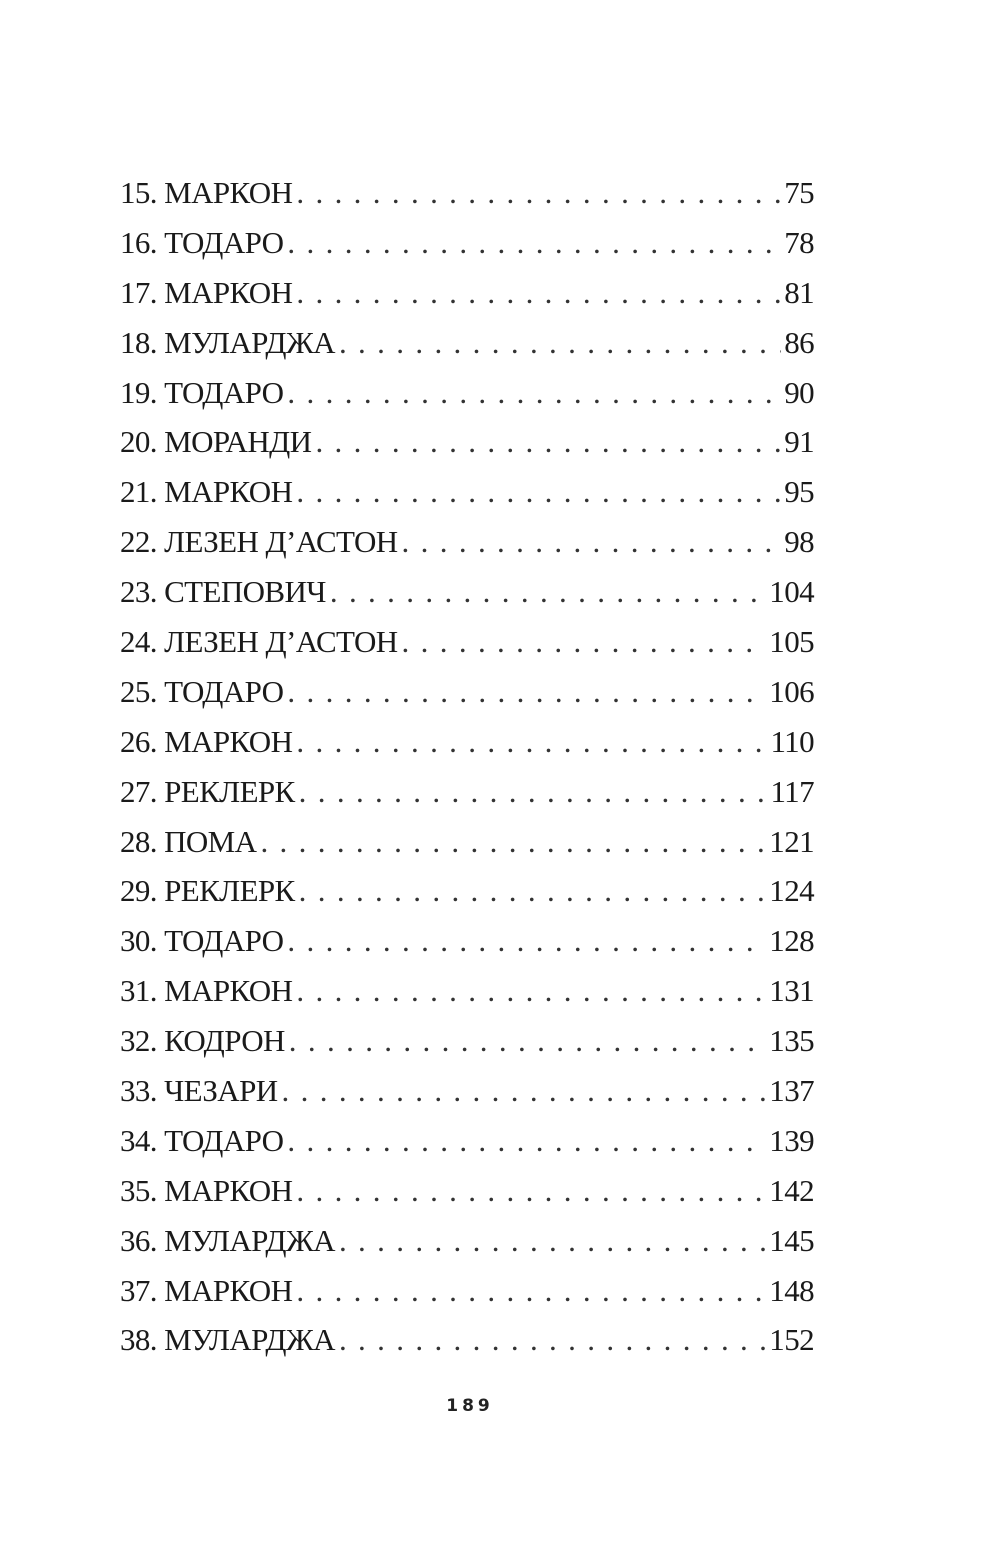  What do you see at coordinates (188, 841) in the screenshot?
I see `chapter-title: 28. ПОМА` at bounding box center [188, 841].